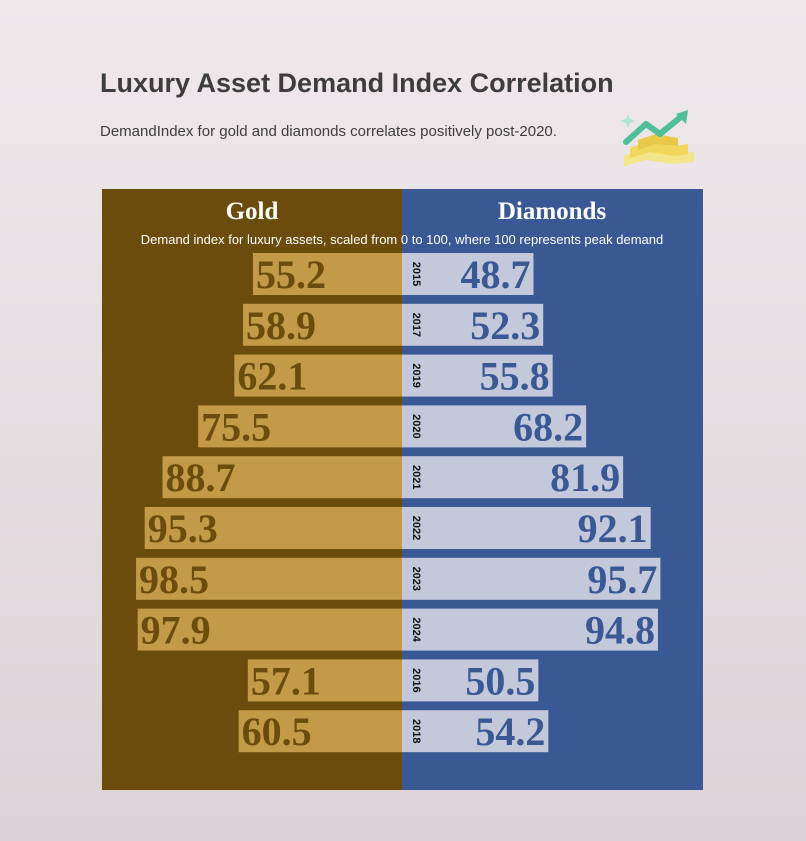  Describe the element at coordinates (515, 376) in the screenshot. I see `diamond-value-label: 55.8` at that location.